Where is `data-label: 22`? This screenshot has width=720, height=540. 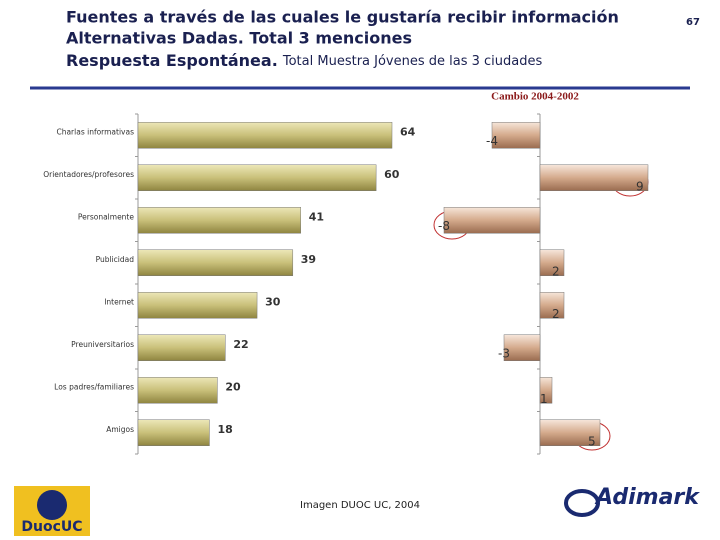
data-label: 22 is located at coordinates (240, 344).